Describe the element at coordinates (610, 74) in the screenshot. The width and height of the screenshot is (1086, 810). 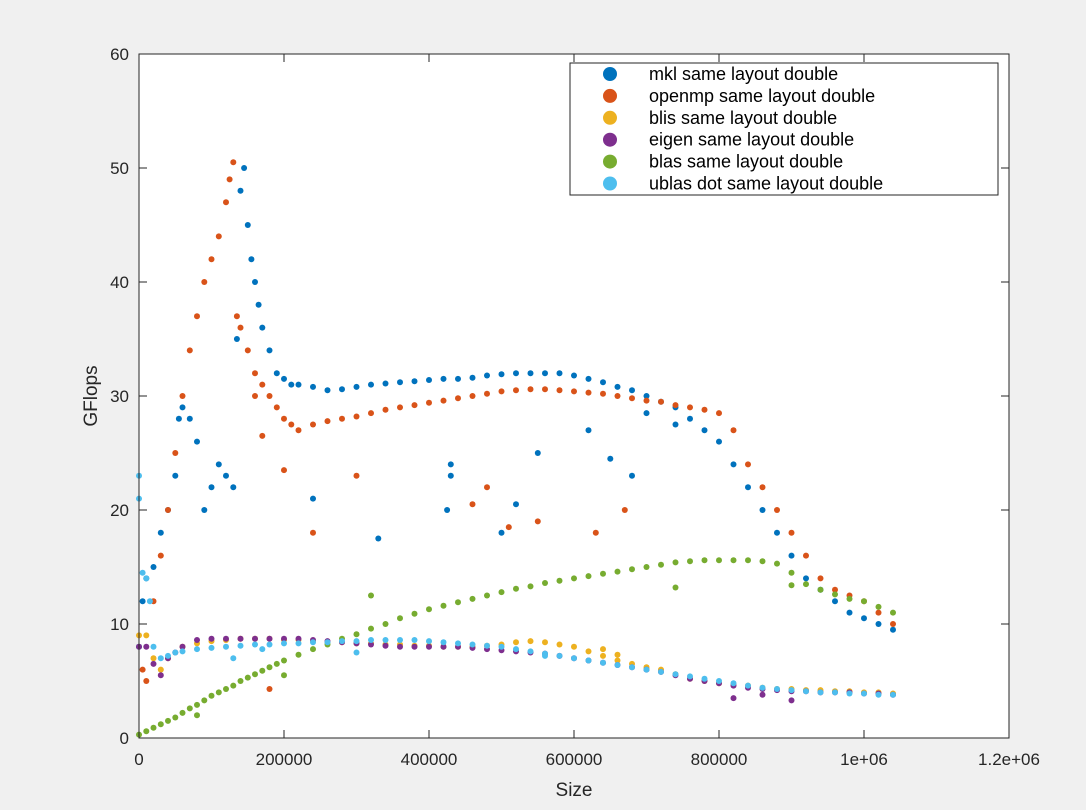
I see `legend-marker` at that location.